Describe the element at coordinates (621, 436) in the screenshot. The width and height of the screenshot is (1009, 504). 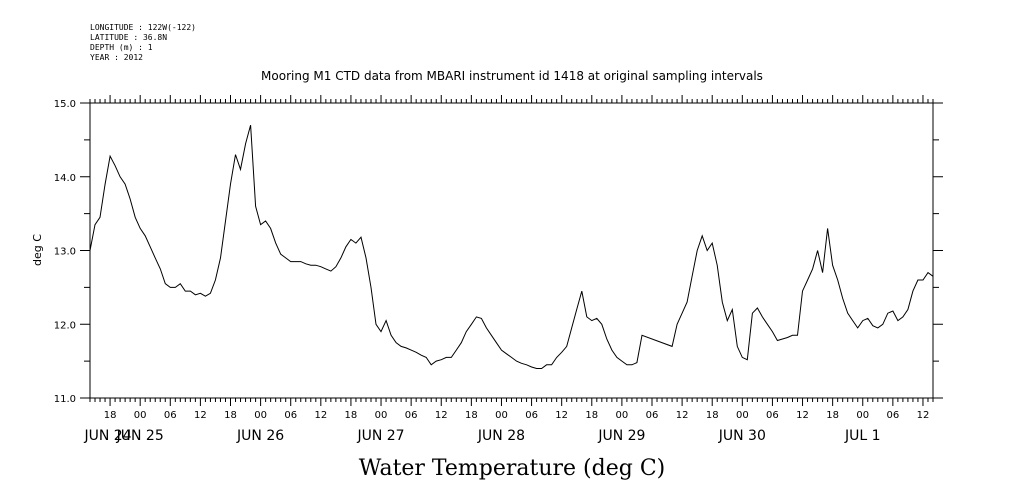
I see `x-day-label: JUN 29` at that location.